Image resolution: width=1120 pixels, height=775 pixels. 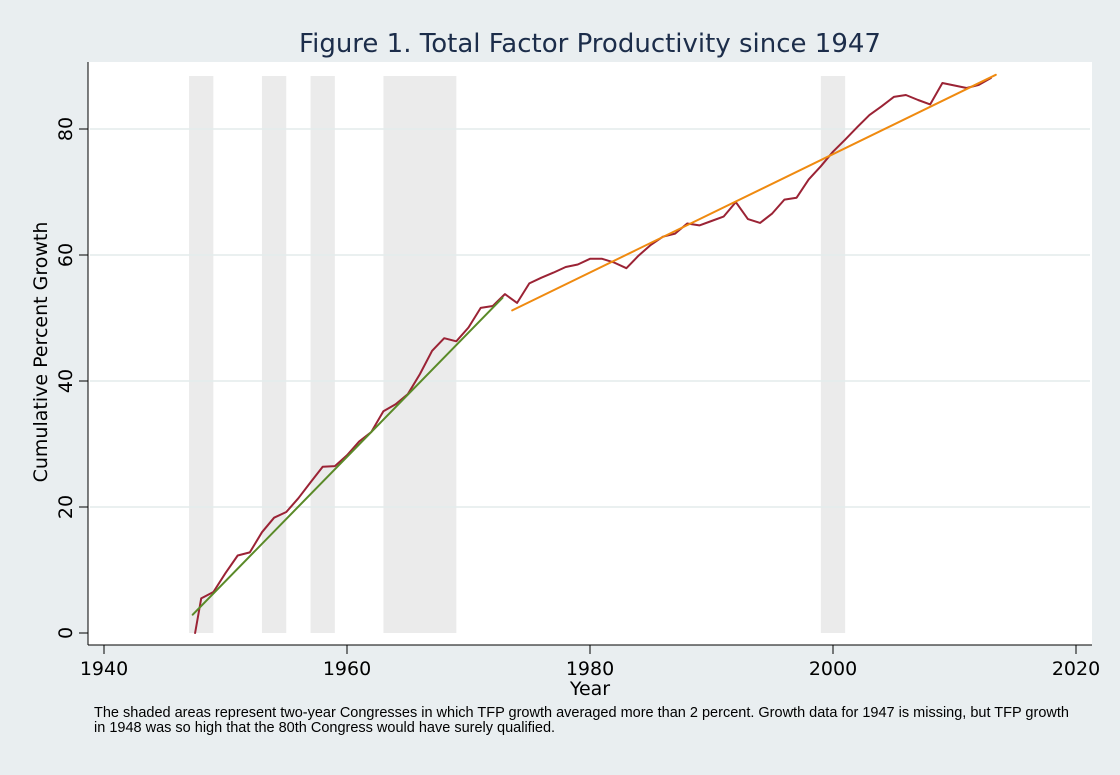 I want to click on y-tick-label-0: 0, so click(x=66, y=633).